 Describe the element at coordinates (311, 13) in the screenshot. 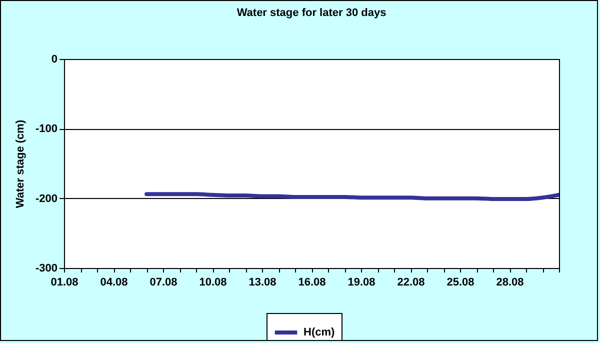

I see `chart-title: Water stage for later 30 days` at that location.